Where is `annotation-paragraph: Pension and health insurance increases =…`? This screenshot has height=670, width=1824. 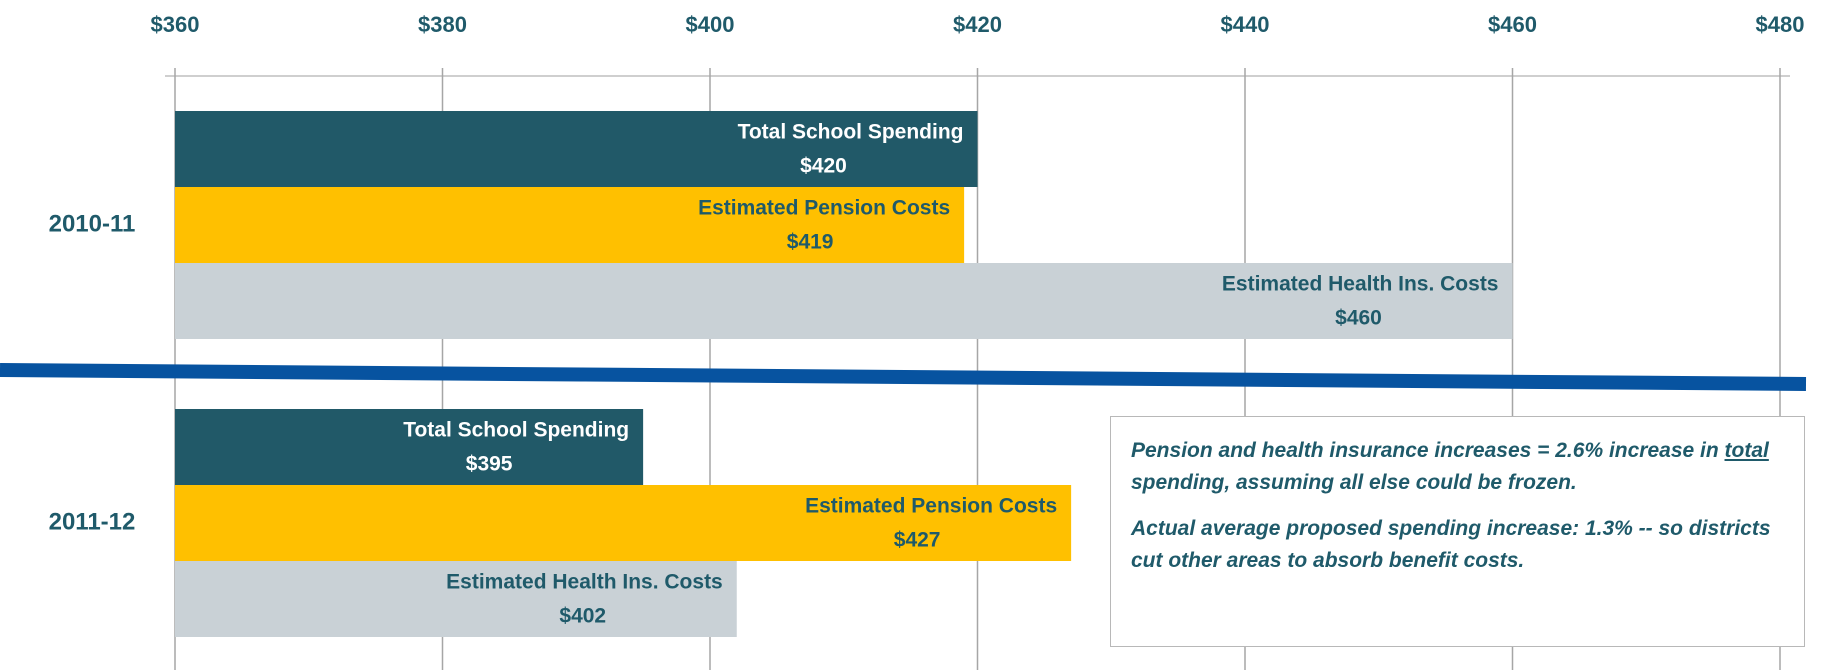
annotation-paragraph: Pension and health insurance increases =… is located at coordinates (1457, 467).